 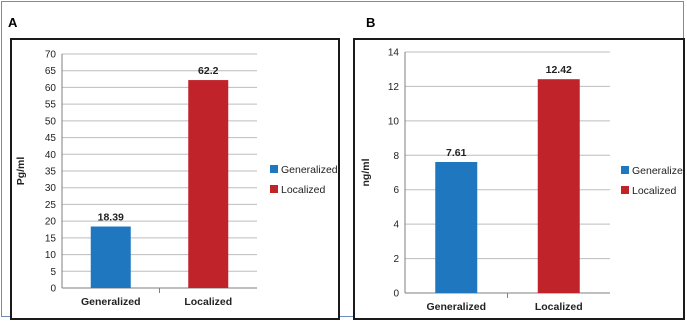 I want to click on y-tick-label: 12, so click(x=394, y=87).